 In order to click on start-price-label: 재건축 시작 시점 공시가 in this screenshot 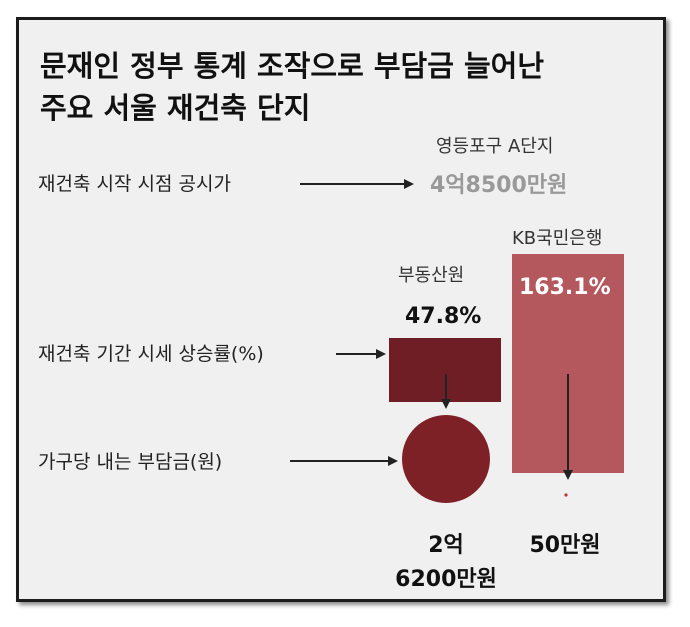, I will do `click(134, 184)`.